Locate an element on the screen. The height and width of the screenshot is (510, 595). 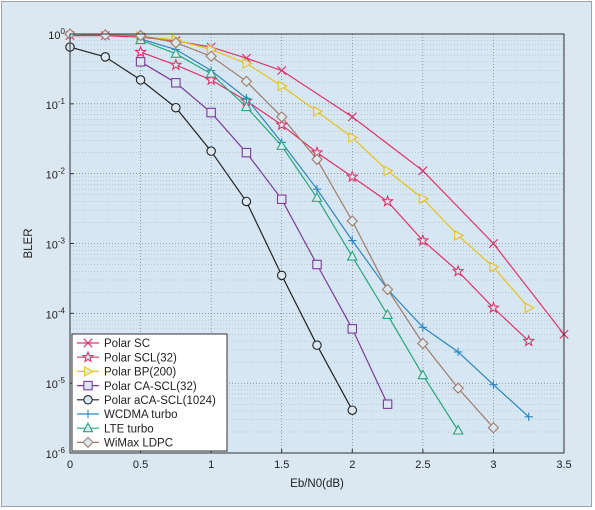
legend-label-3: Polar CA-SCL(32) is located at coordinates (150, 387).